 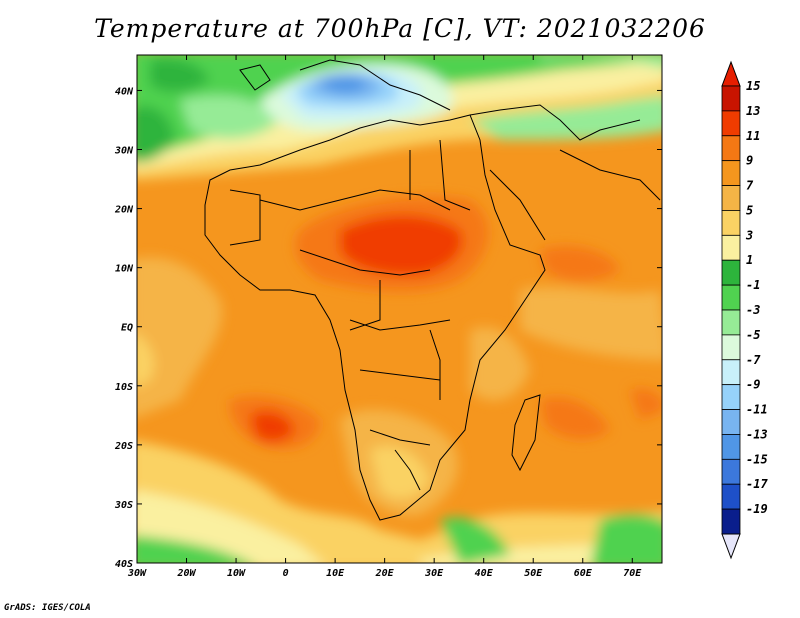 What do you see at coordinates (753, 310) in the screenshot?
I see `colorbar-label: -3` at bounding box center [753, 310].